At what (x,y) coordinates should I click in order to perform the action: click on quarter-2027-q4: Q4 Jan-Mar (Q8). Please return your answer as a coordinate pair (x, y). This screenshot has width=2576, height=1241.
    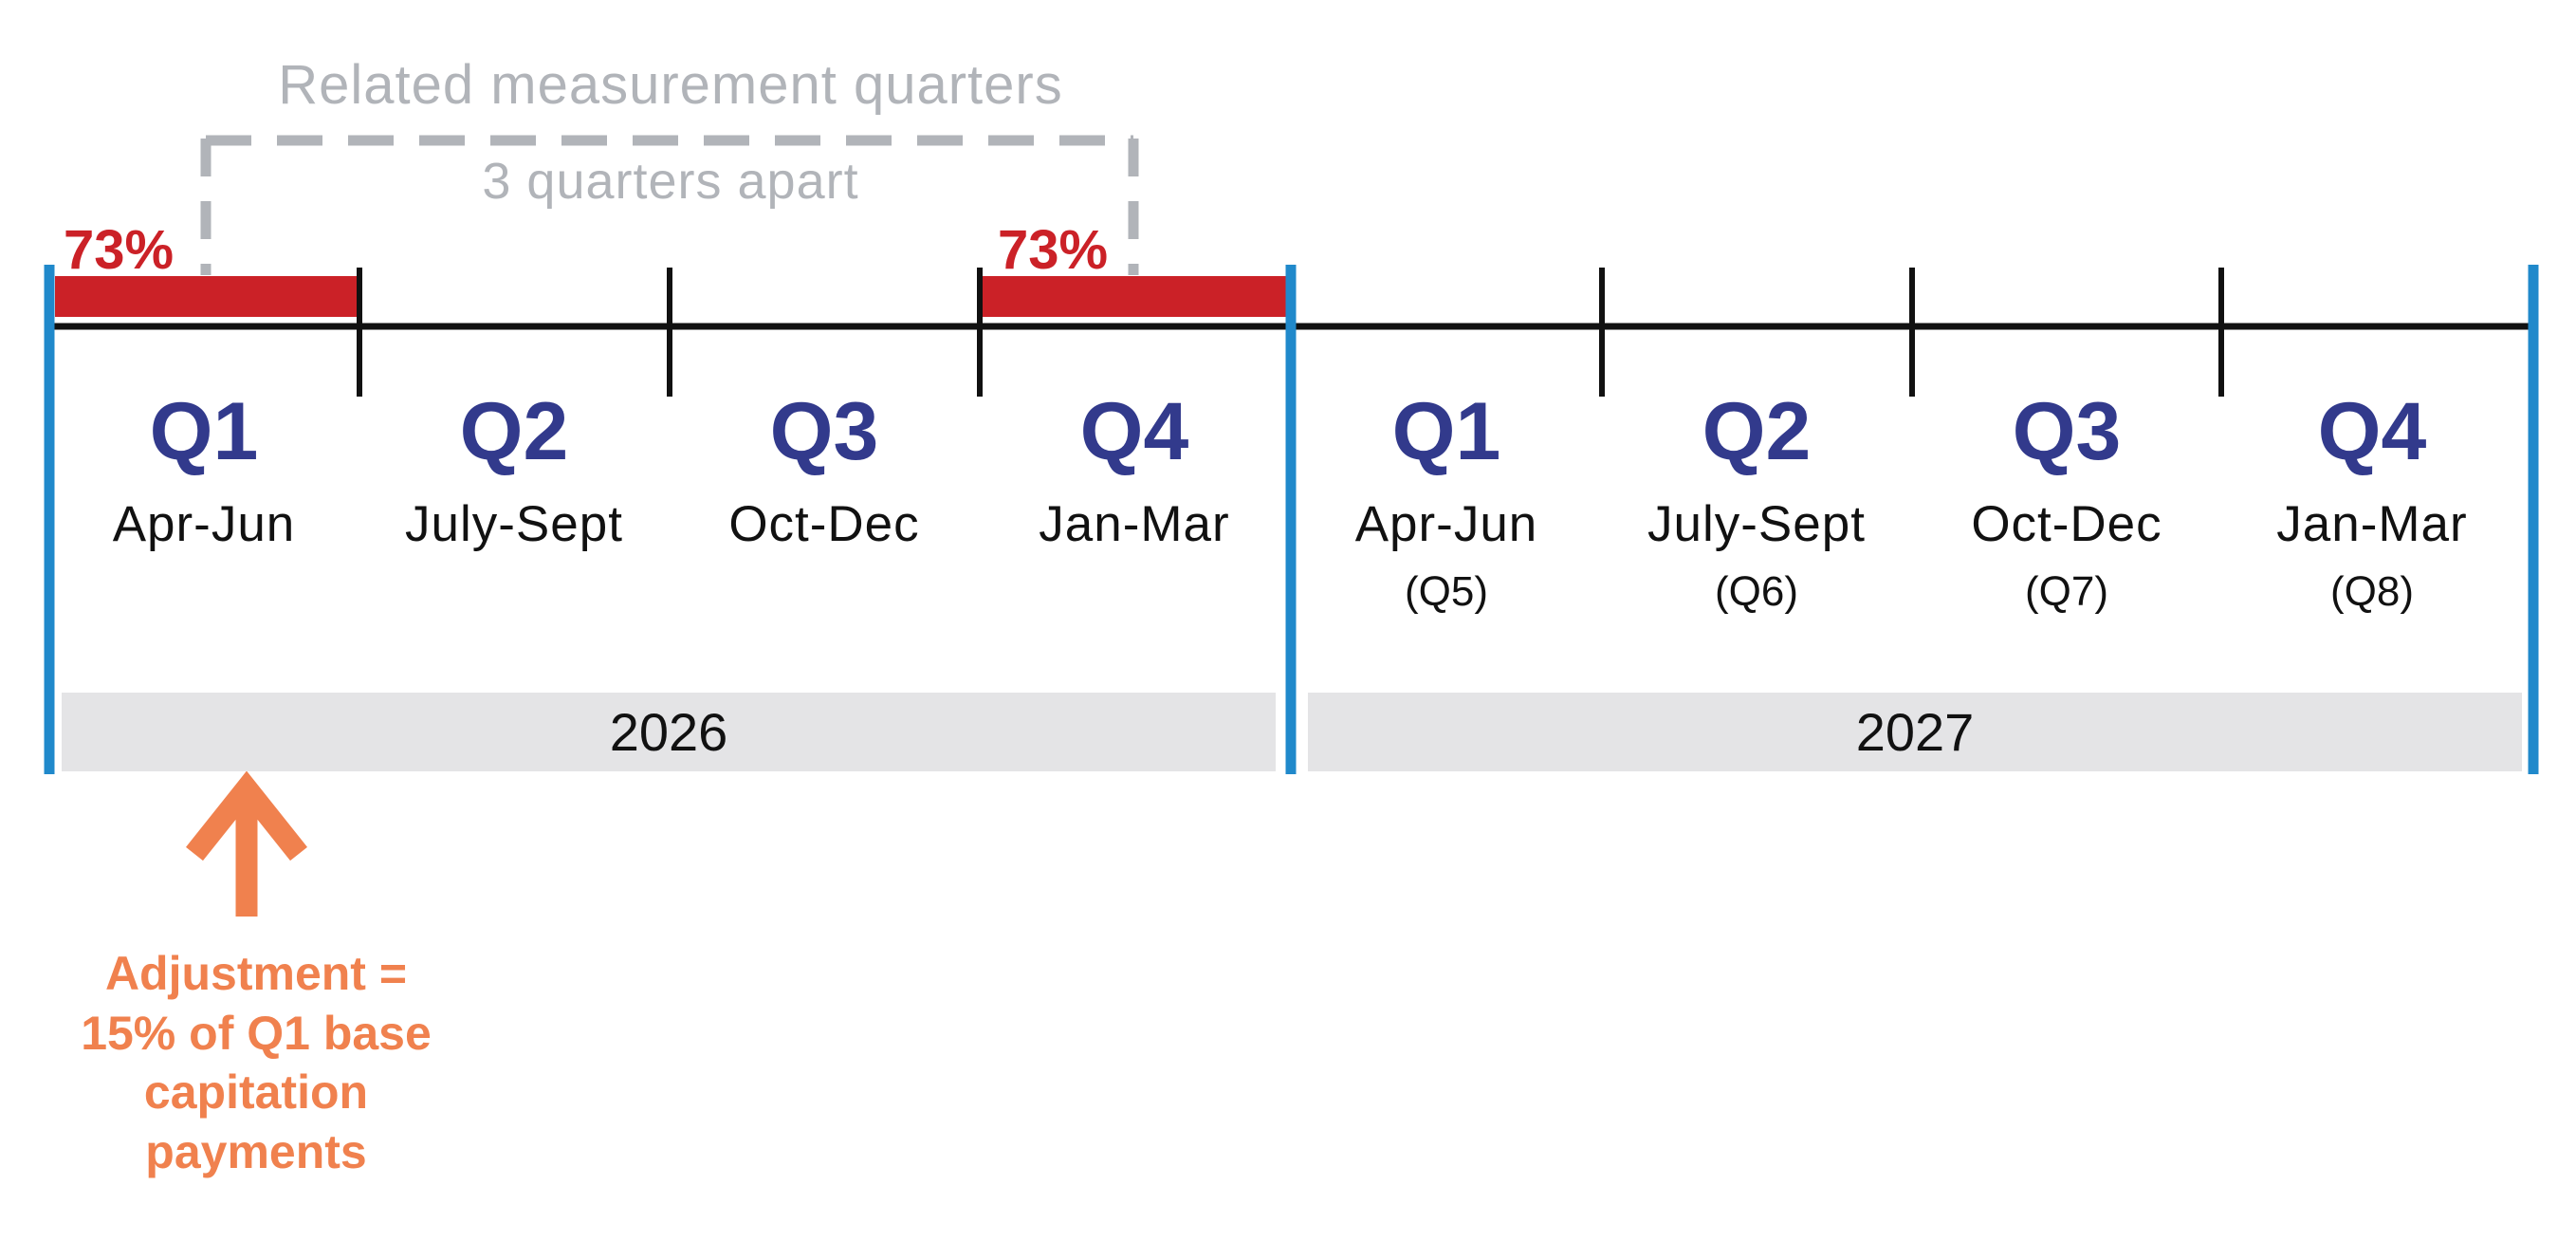
    Looking at the image, I should click on (2372, 503).